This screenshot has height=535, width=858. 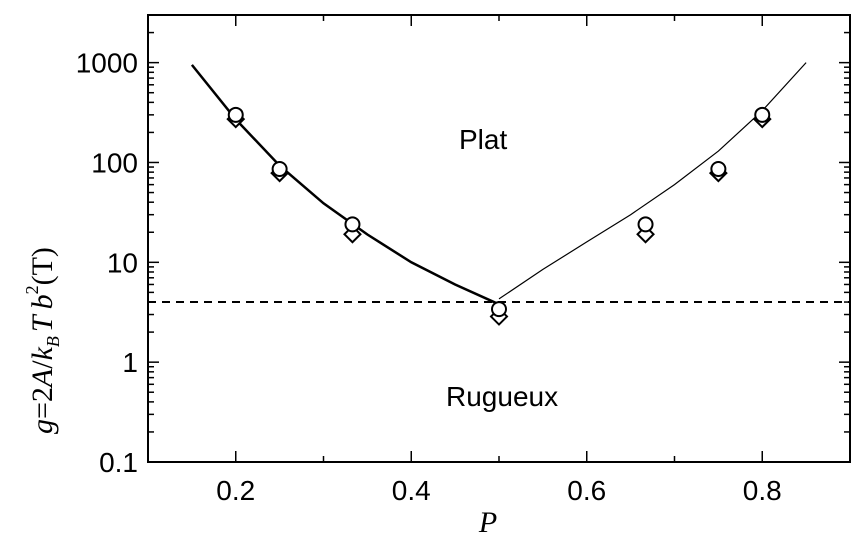 What do you see at coordinates (498, 490) in the screenshot?
I see `x-tick-labels: 0.2 0.4 0.6 0.8` at bounding box center [498, 490].